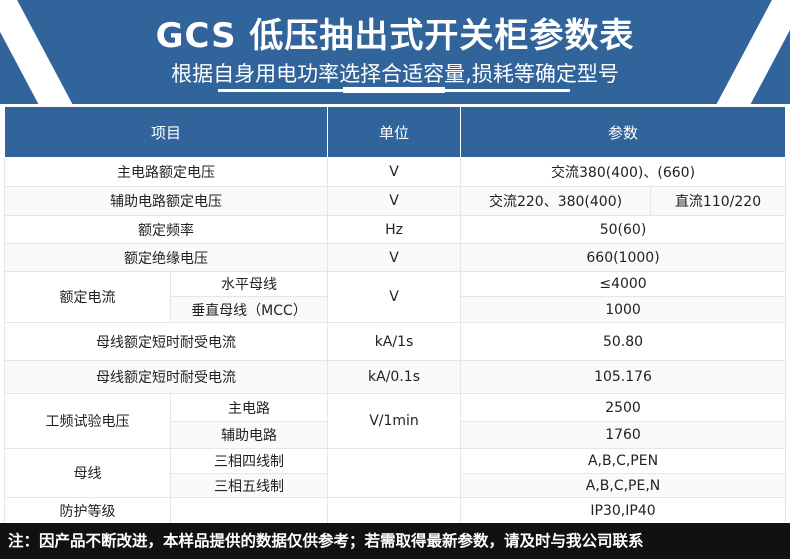 The image size is (790, 559). What do you see at coordinates (87, 297) in the screenshot?
I see `item-cell: 额定电流` at bounding box center [87, 297].